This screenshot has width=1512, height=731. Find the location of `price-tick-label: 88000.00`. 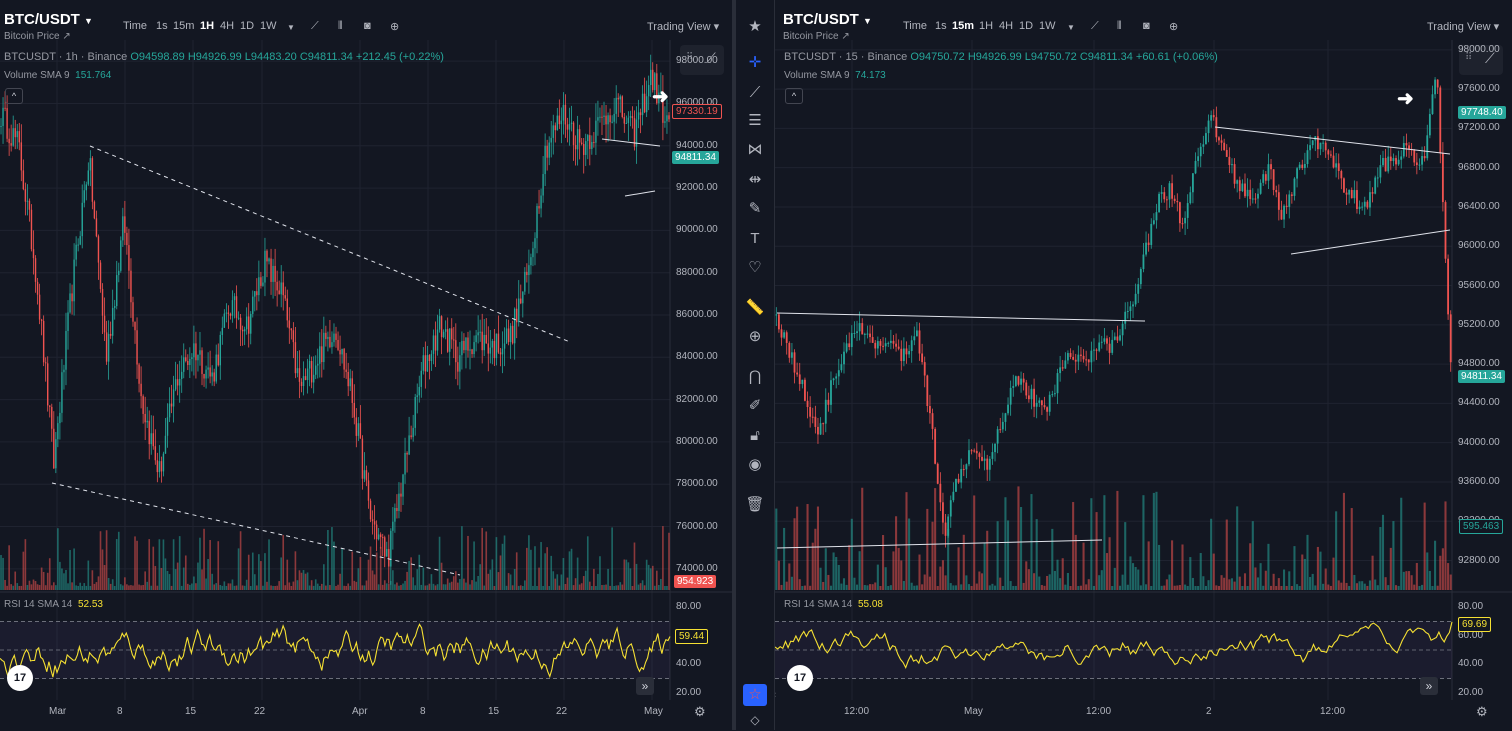

price-tick-label: 88000.00 is located at coordinates (697, 272).